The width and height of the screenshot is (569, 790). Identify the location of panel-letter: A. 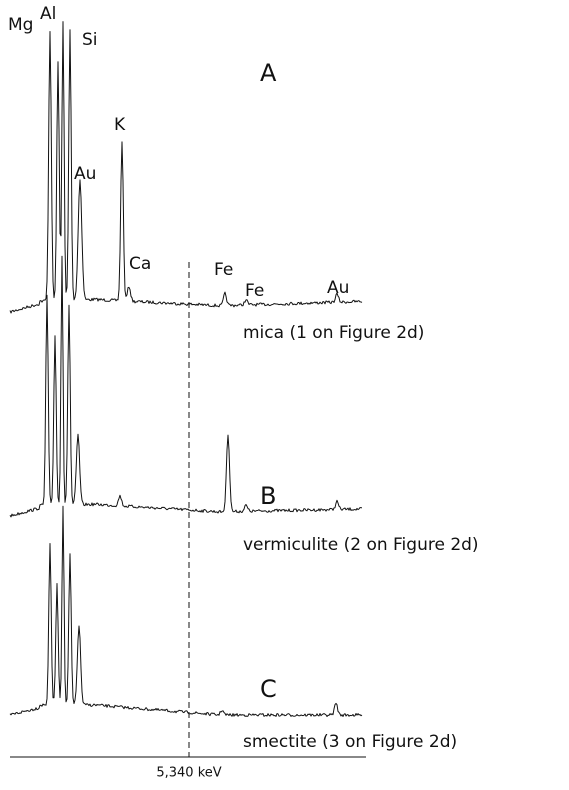
(268, 73).